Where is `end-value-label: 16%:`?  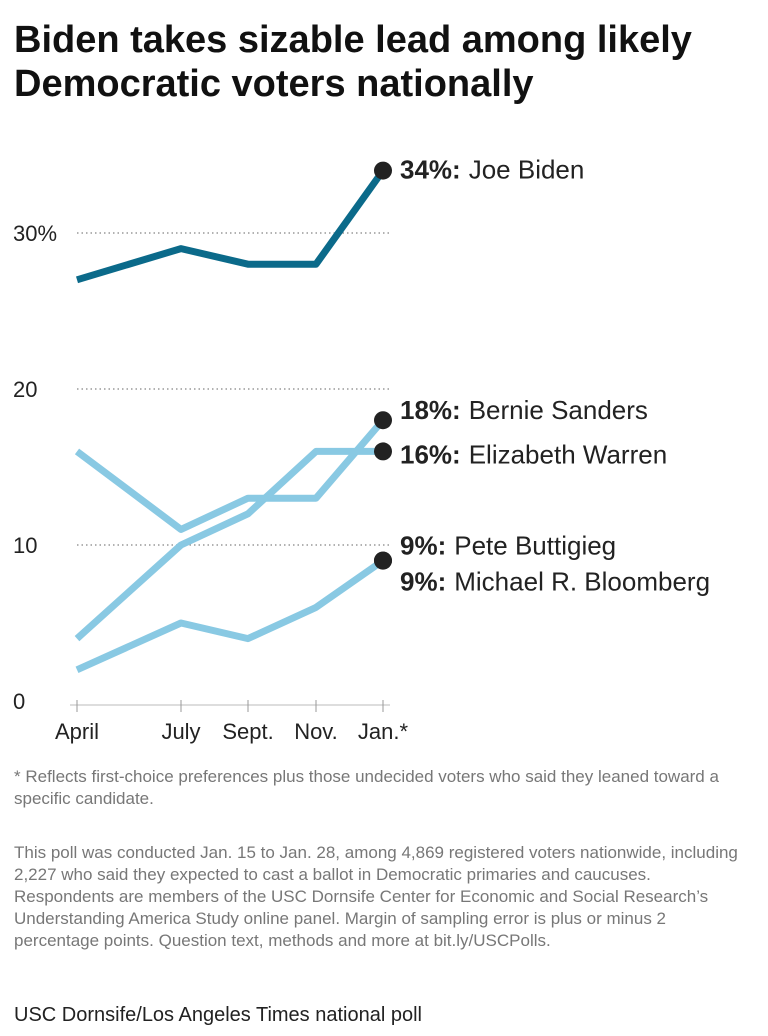 end-value-label: 16%: is located at coordinates (430, 454).